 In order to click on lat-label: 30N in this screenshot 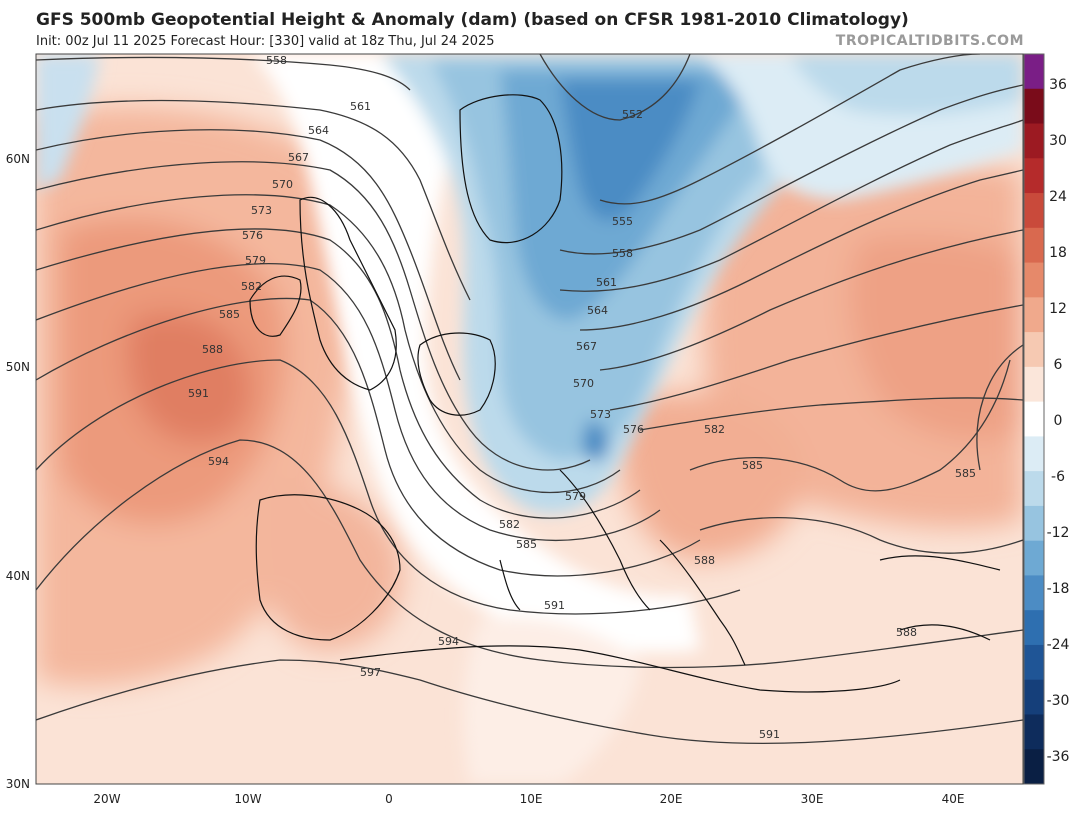, I will do `click(18, 784)`.